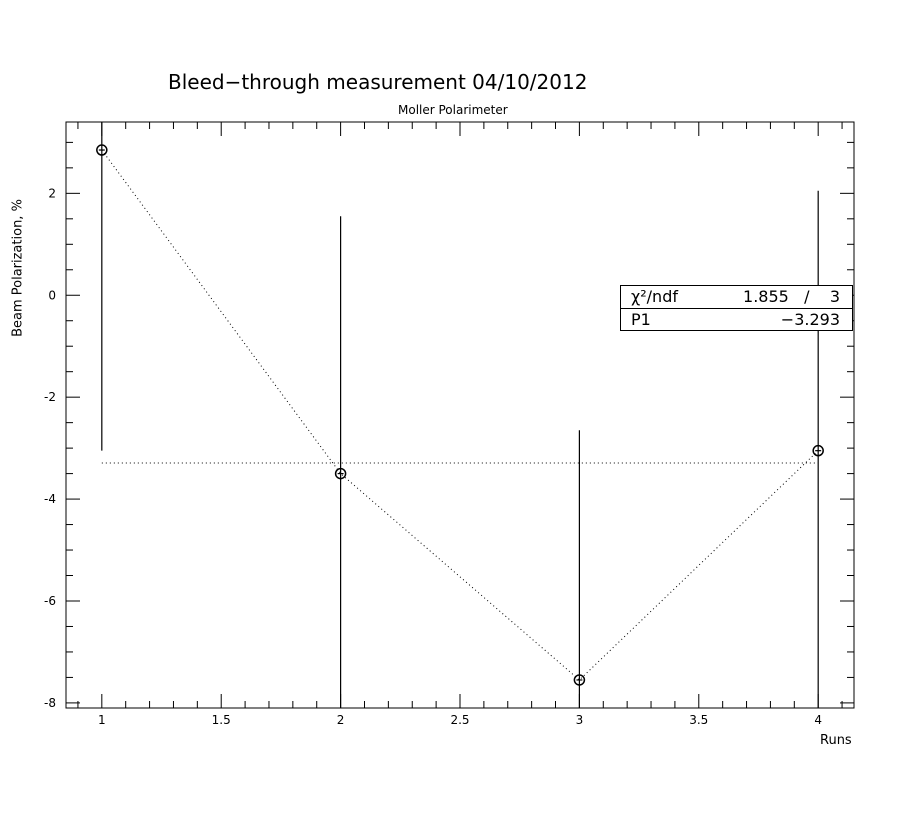 This screenshot has width=922, height=833. Describe the element at coordinates (654, 296) in the screenshot. I see `chi2-label: χ²/ndf` at that location.